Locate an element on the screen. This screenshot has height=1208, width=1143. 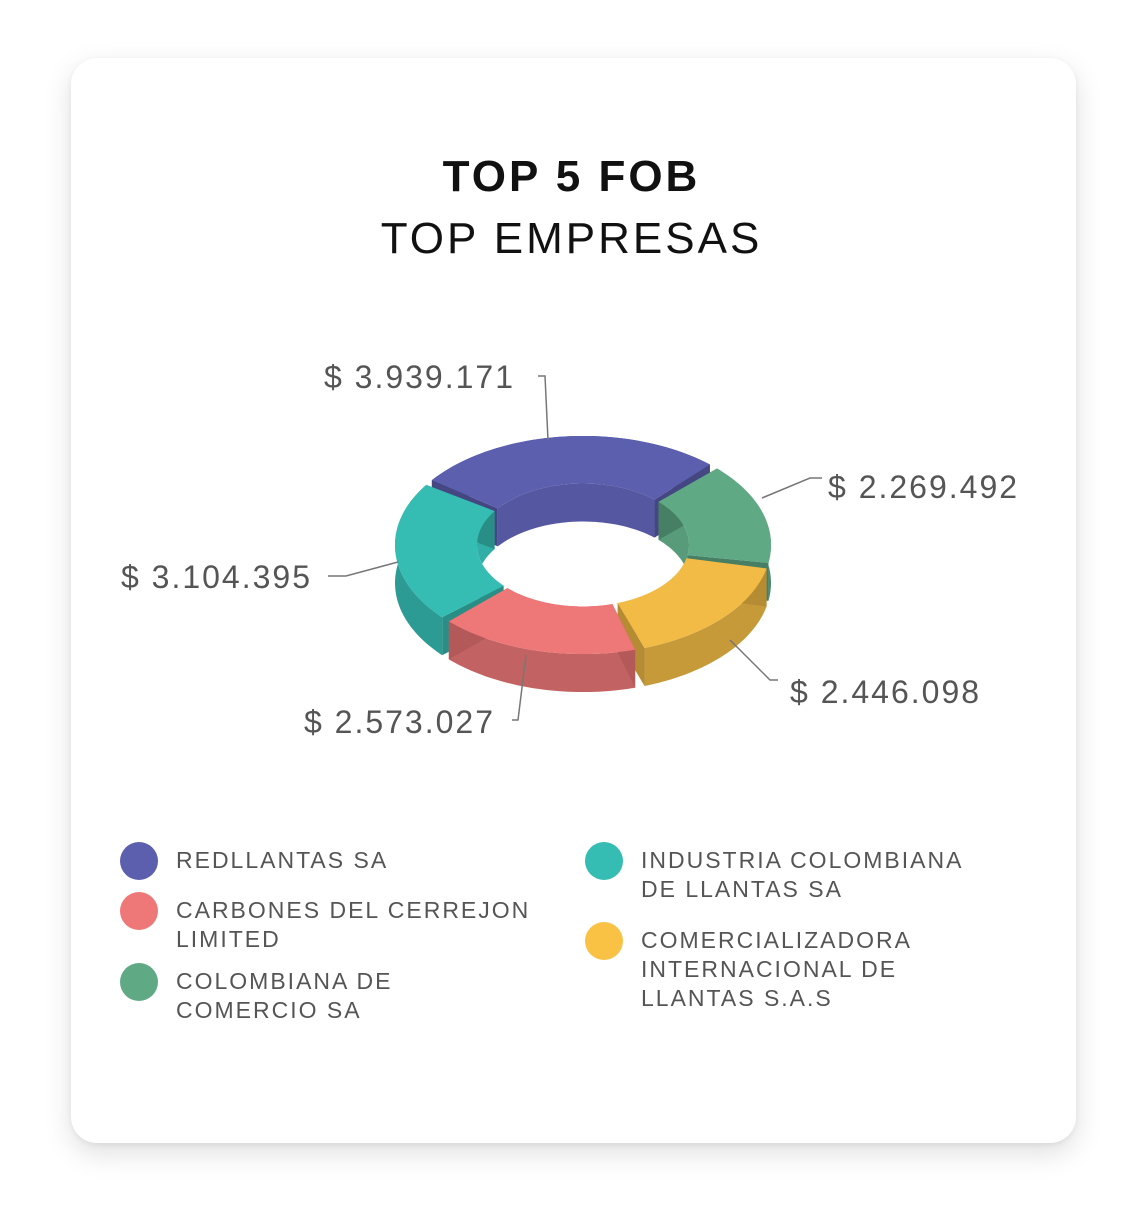
legend-item-industria: INDUSTRIA COLOMBIANA DE LLANTAS SA is located at coordinates (793, 873).